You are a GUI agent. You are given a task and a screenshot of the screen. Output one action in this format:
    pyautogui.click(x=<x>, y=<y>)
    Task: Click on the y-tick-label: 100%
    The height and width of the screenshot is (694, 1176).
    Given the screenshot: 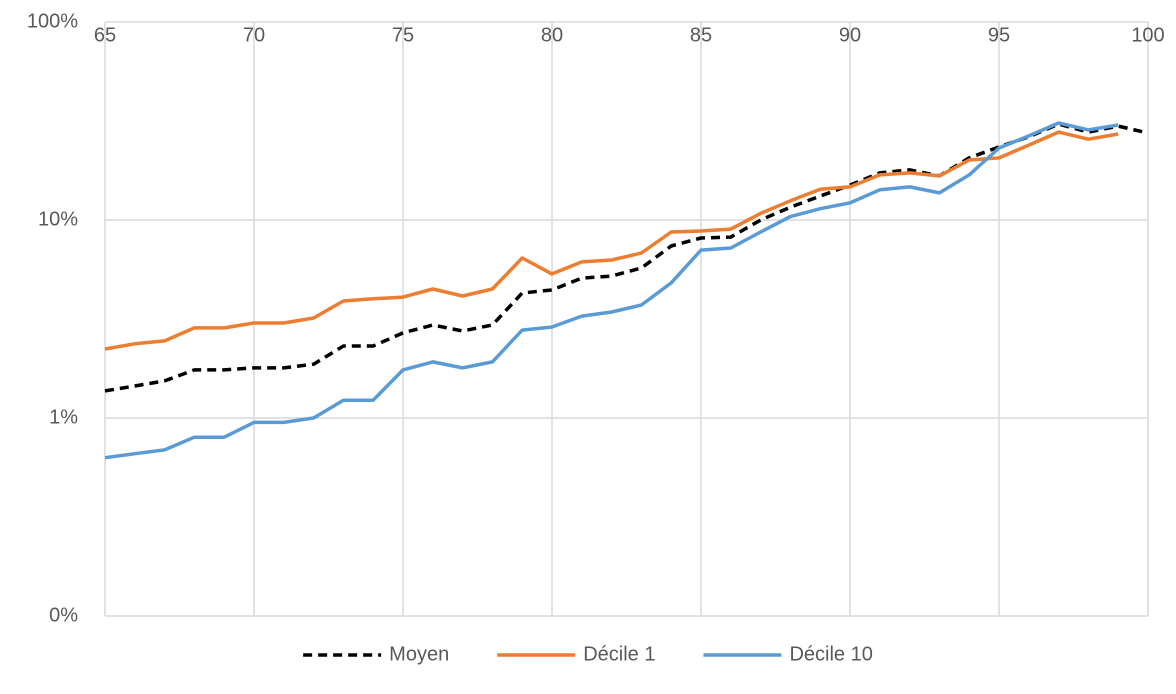 What is the action you would take?
    pyautogui.click(x=52, y=21)
    